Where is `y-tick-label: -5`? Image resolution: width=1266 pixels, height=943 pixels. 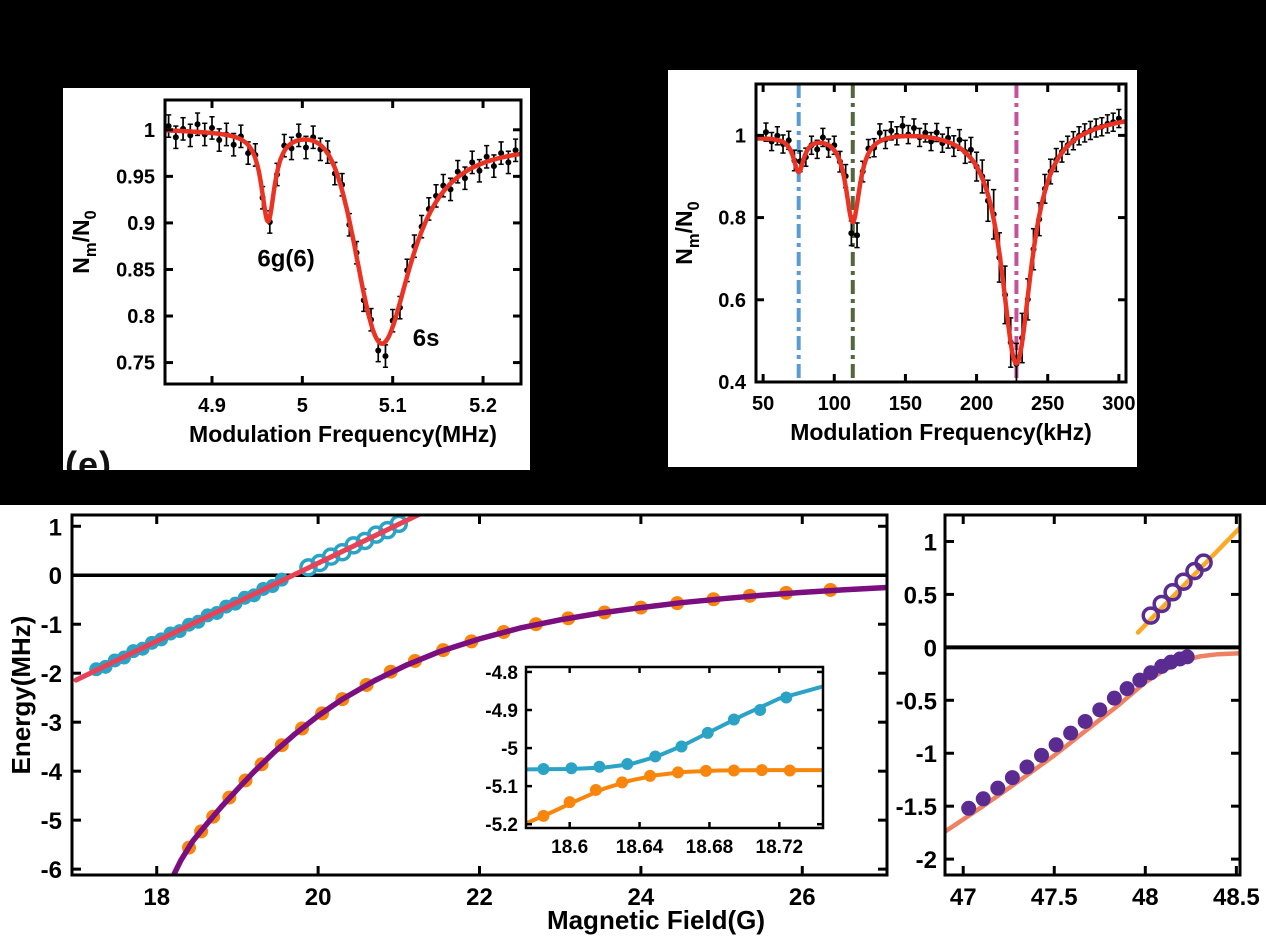 y-tick-label: -5 is located at coordinates (51, 821).